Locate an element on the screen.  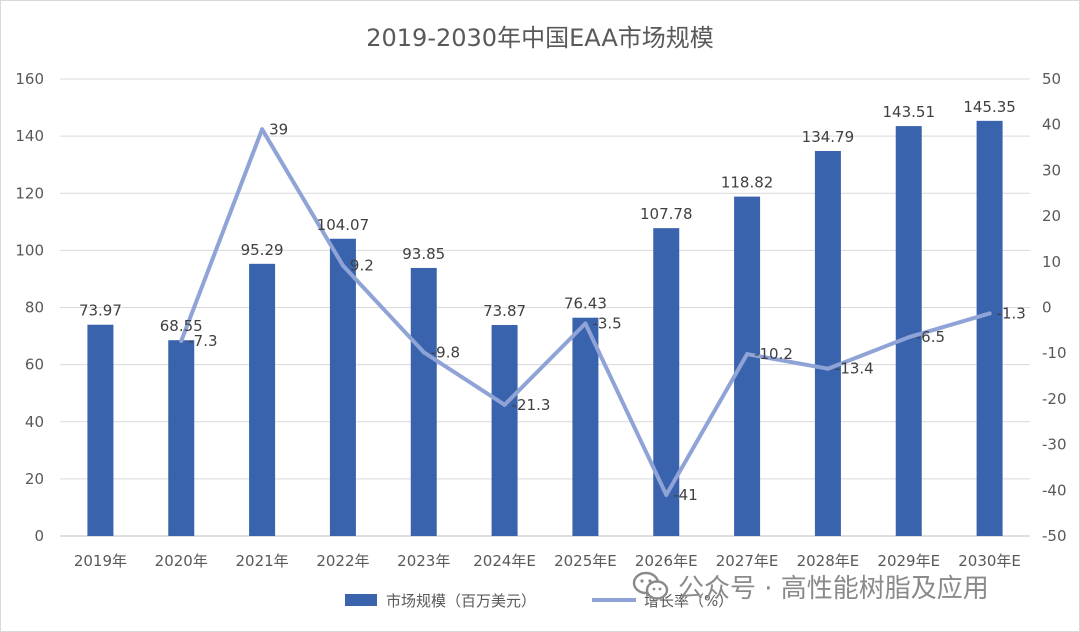
x-axis-tick-label: 2020年 is located at coordinates (181, 561).